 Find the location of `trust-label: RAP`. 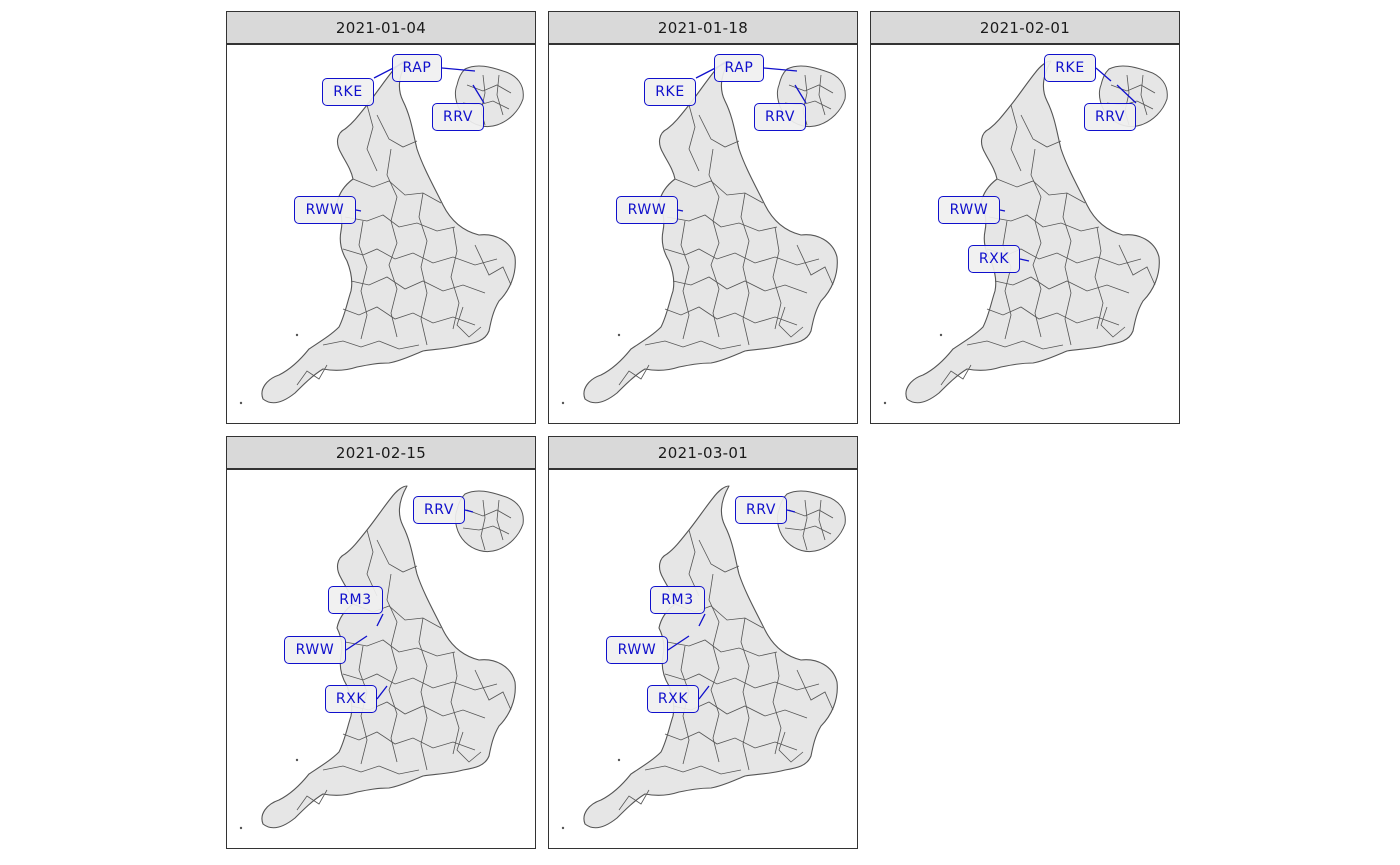

trust-label: RAP is located at coordinates (417, 68).